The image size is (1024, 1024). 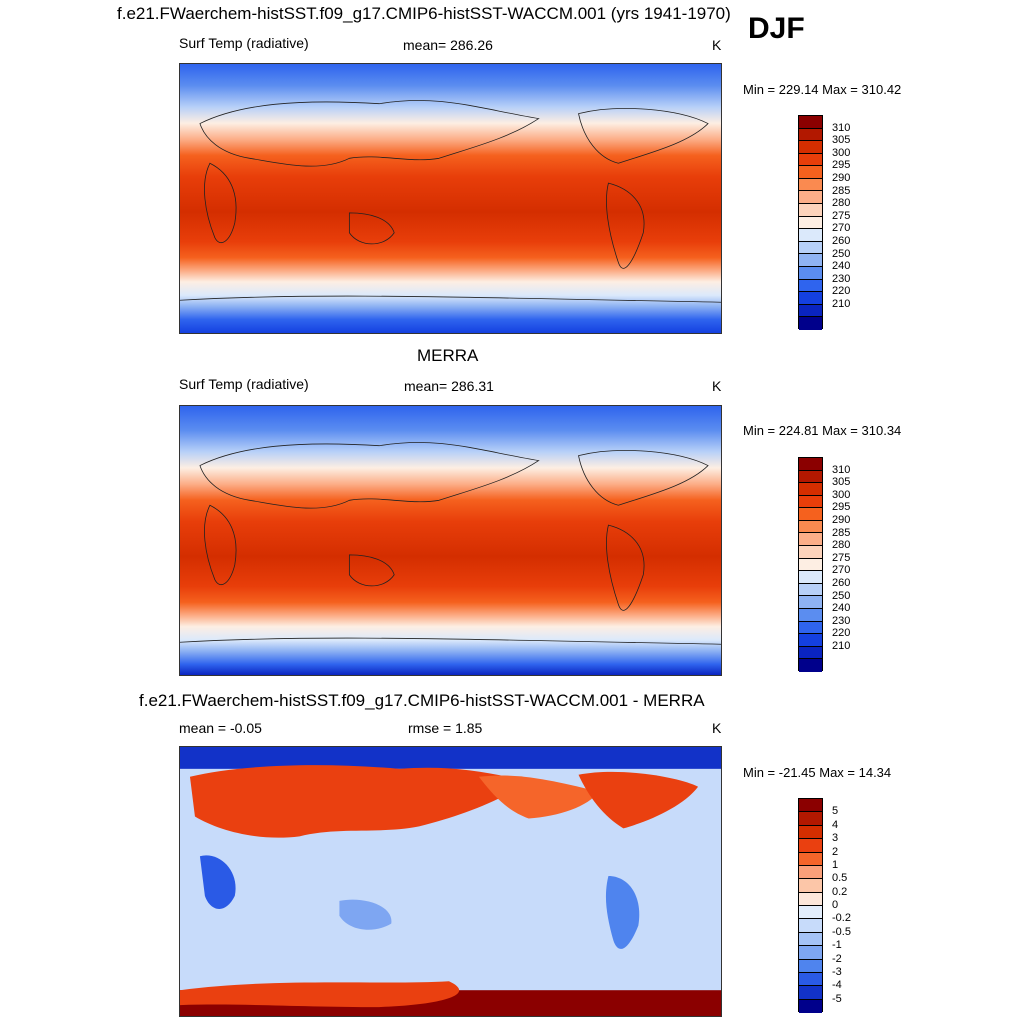 What do you see at coordinates (840, 878) in the screenshot?
I see `colorbar-tick-label: 0.5` at bounding box center [840, 878].